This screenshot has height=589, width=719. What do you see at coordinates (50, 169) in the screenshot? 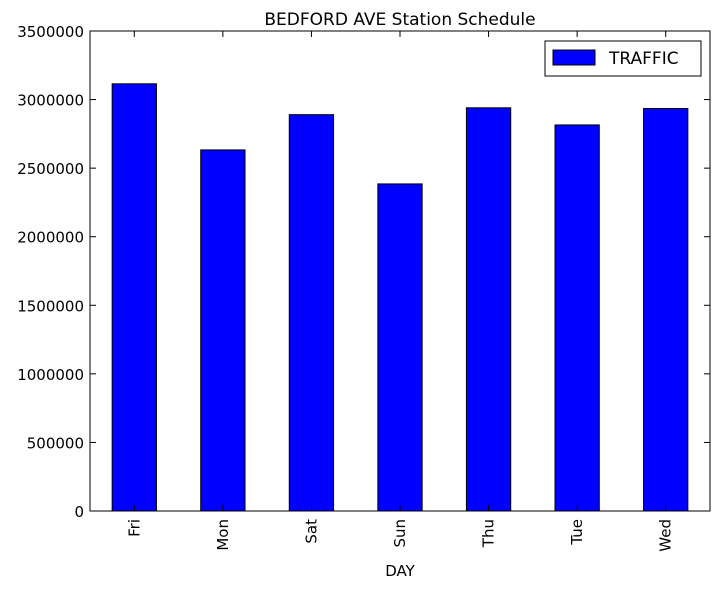
I see `y-tick-label: 2500000` at bounding box center [50, 169].